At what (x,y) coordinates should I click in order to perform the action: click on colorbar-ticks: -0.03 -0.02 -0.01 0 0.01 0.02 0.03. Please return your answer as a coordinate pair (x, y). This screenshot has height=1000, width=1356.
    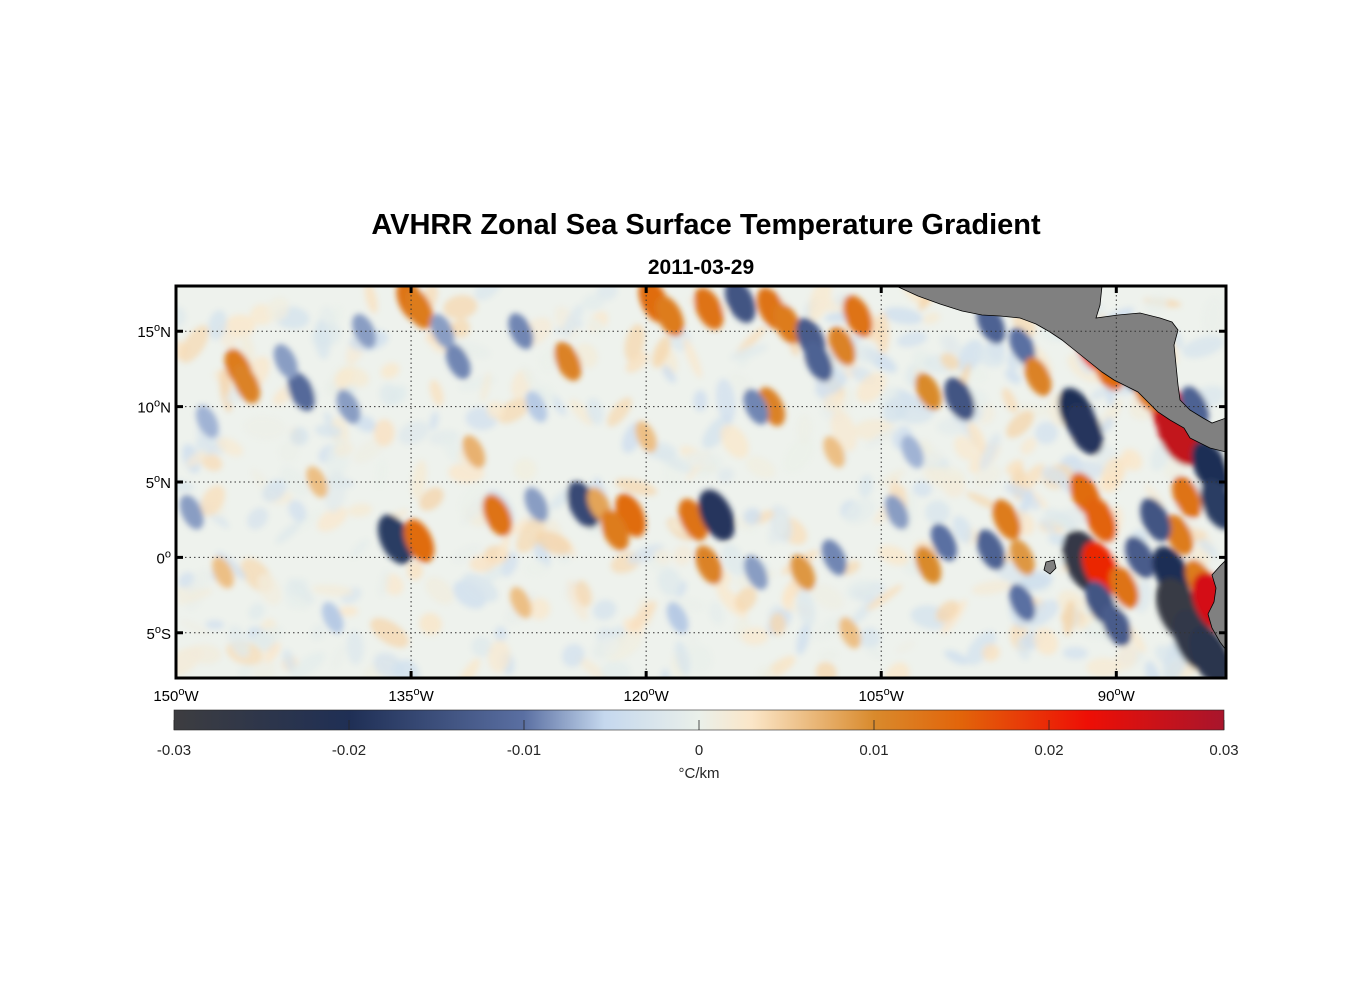
    Looking at the image, I should click on (698, 739).